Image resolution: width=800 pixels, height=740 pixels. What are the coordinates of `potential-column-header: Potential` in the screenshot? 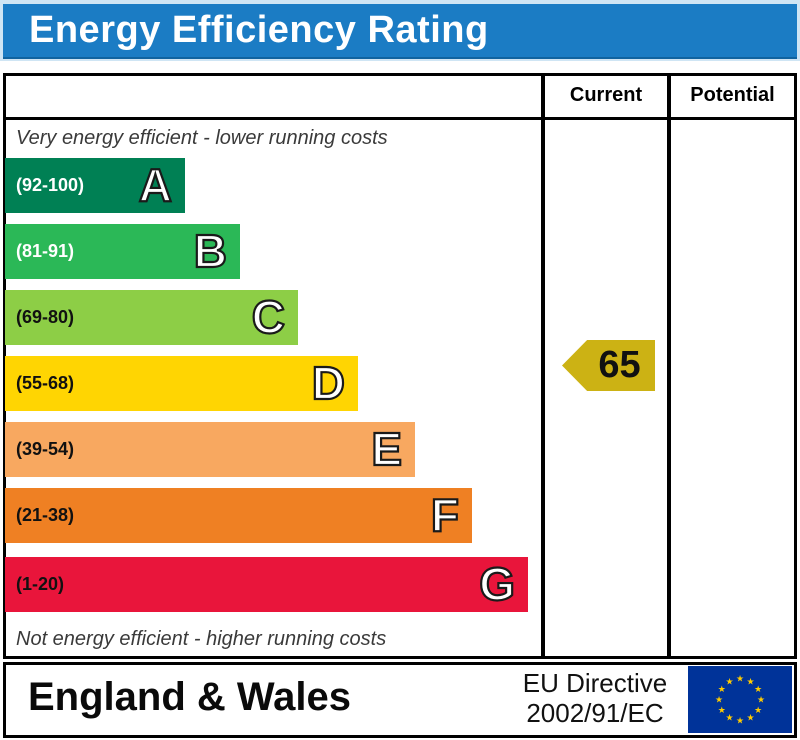 It's located at (732, 95).